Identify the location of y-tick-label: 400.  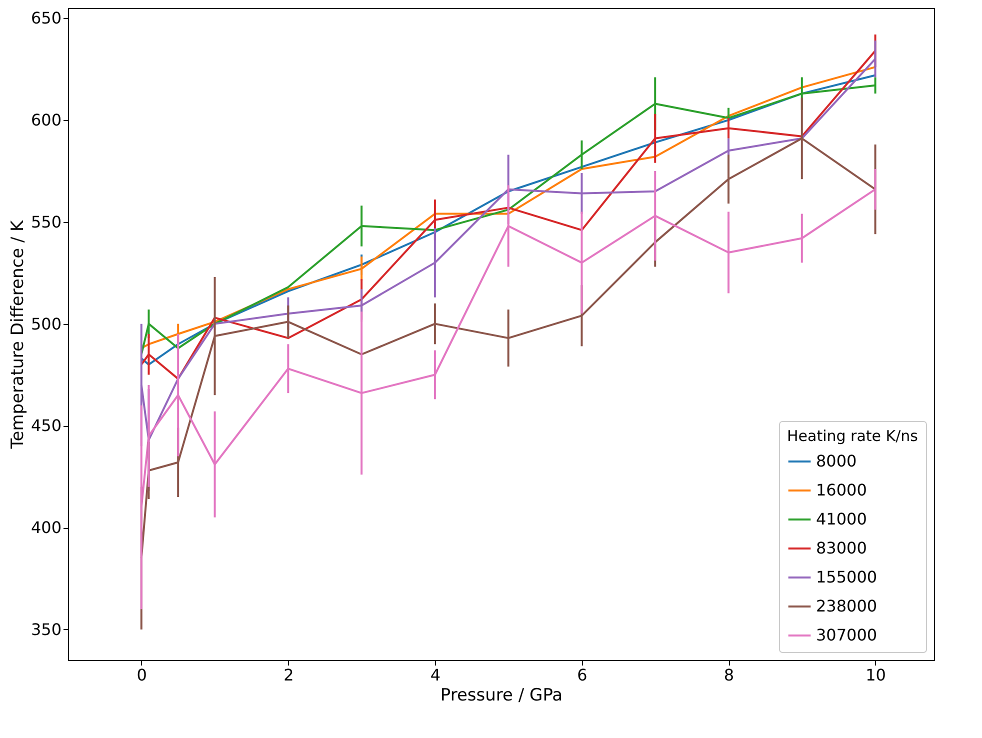
(46, 528).